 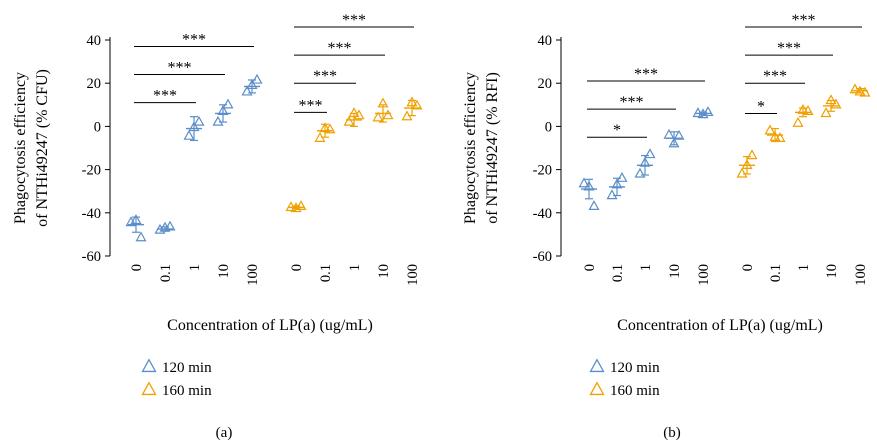 I want to click on panel-a-ylabel-line1: Phagocytosis efficiency, so click(x=20, y=148).